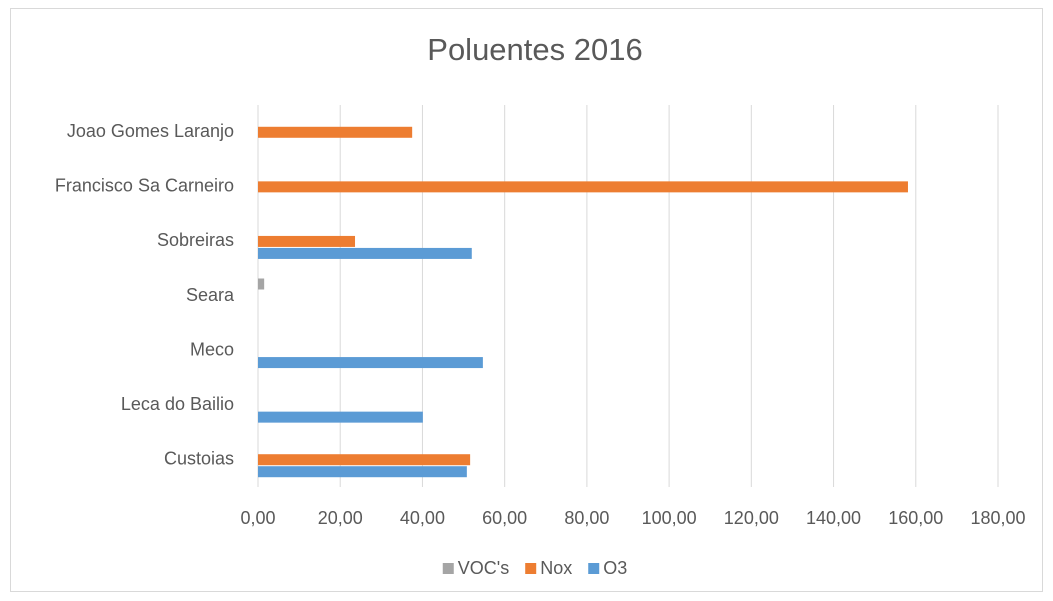 Image resolution: width=1053 pixels, height=601 pixels. Describe the element at coordinates (556, 568) in the screenshot. I see `legend-label: Nox` at that location.